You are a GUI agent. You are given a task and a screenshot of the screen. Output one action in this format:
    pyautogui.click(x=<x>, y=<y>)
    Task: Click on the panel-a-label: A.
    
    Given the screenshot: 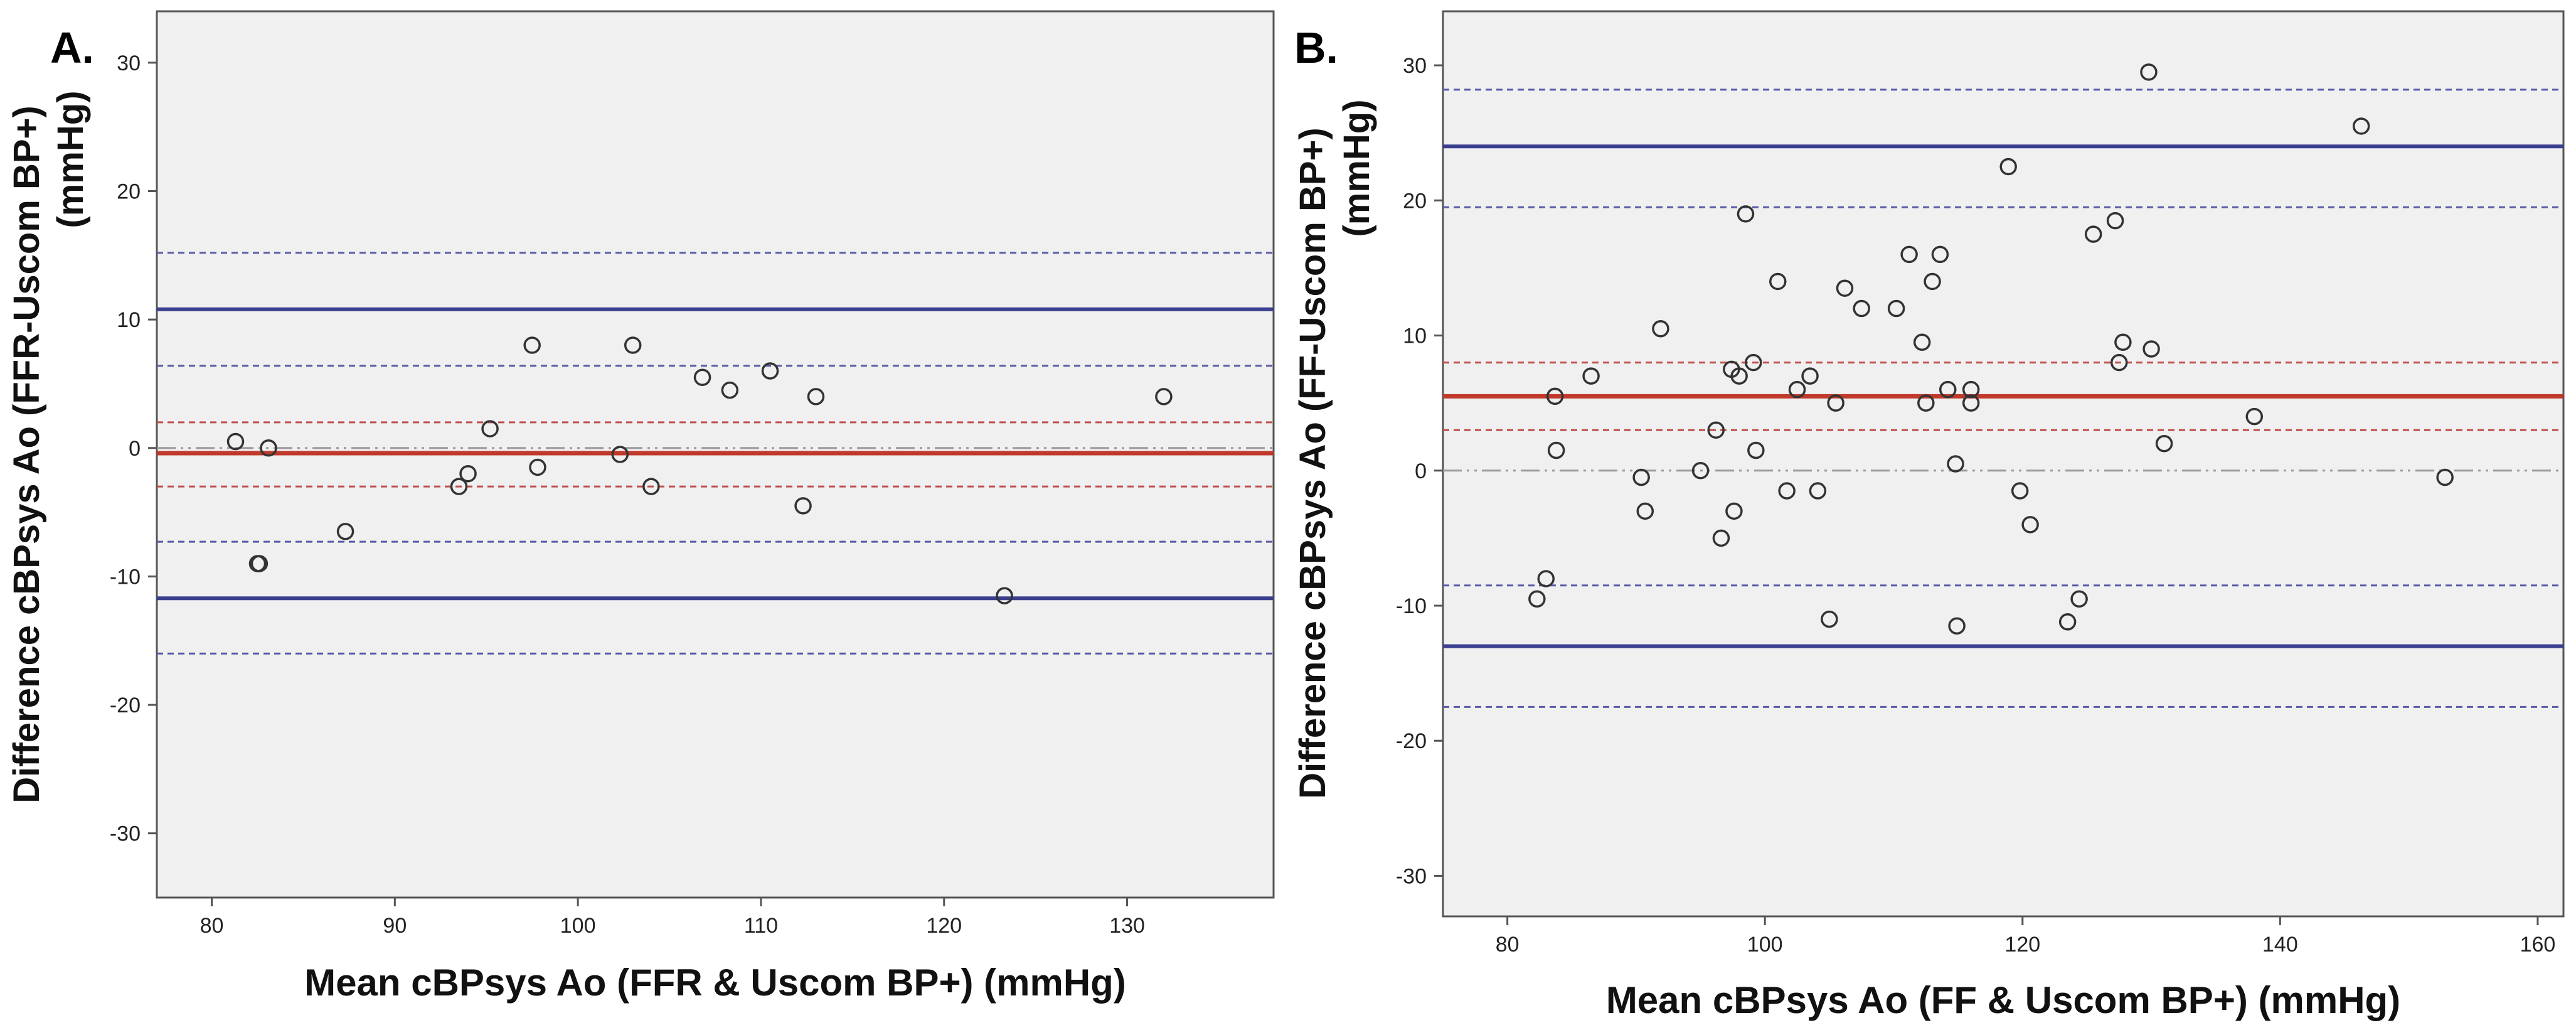 What is the action you would take?
    pyautogui.click(x=72, y=48)
    